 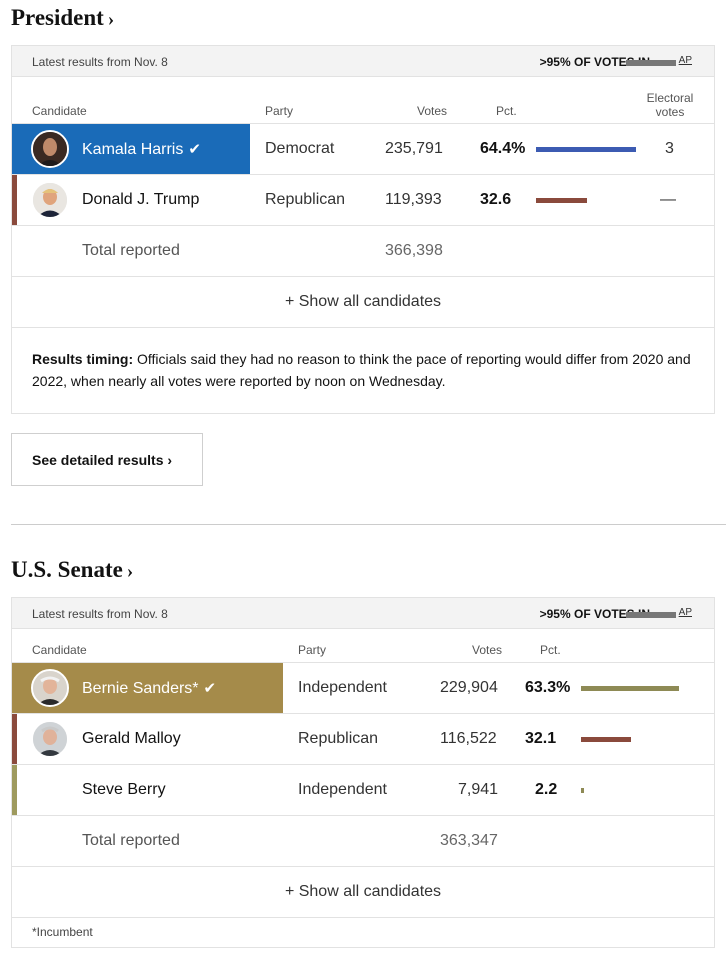 I want to click on president-title-text: President, so click(x=57, y=17).